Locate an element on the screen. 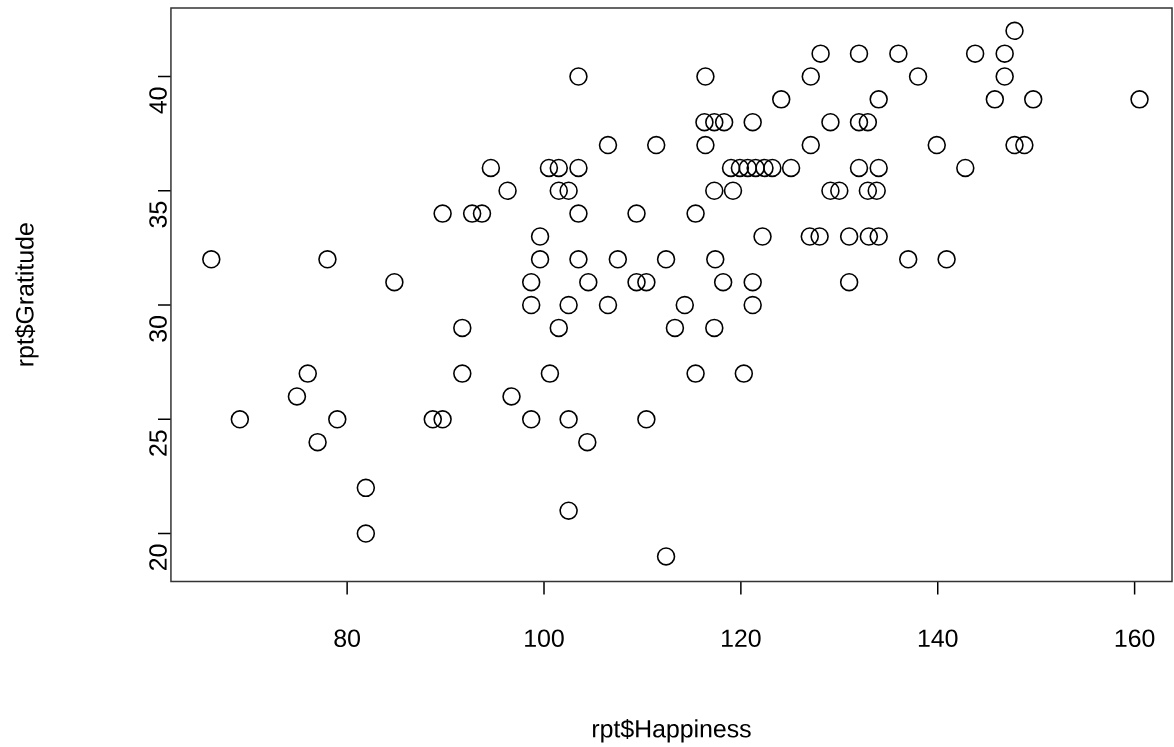 The height and width of the screenshot is (747, 1174). y-tick-label: 20 is located at coordinates (158, 557).